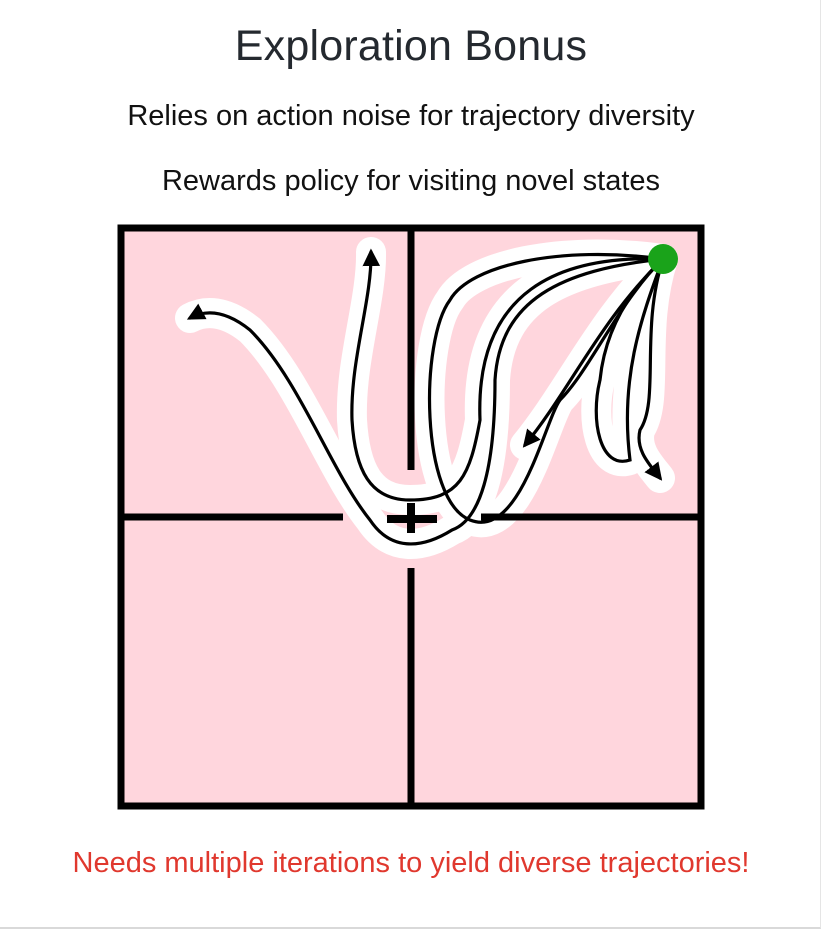  What do you see at coordinates (411, 181) in the screenshot?
I see `subtitle-novel-states: Rewards policy for visiting novel states` at bounding box center [411, 181].